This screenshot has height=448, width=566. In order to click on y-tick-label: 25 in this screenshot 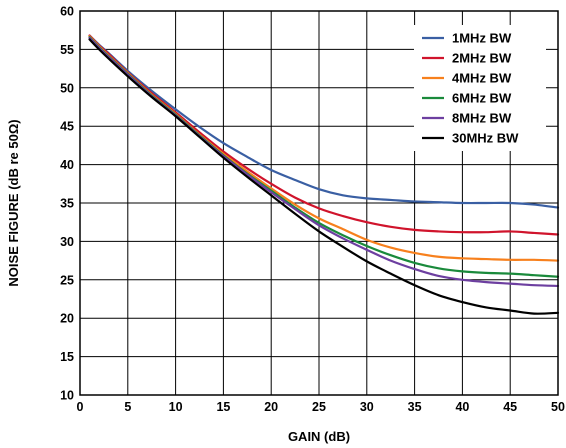, I will do `click(67, 280)`.